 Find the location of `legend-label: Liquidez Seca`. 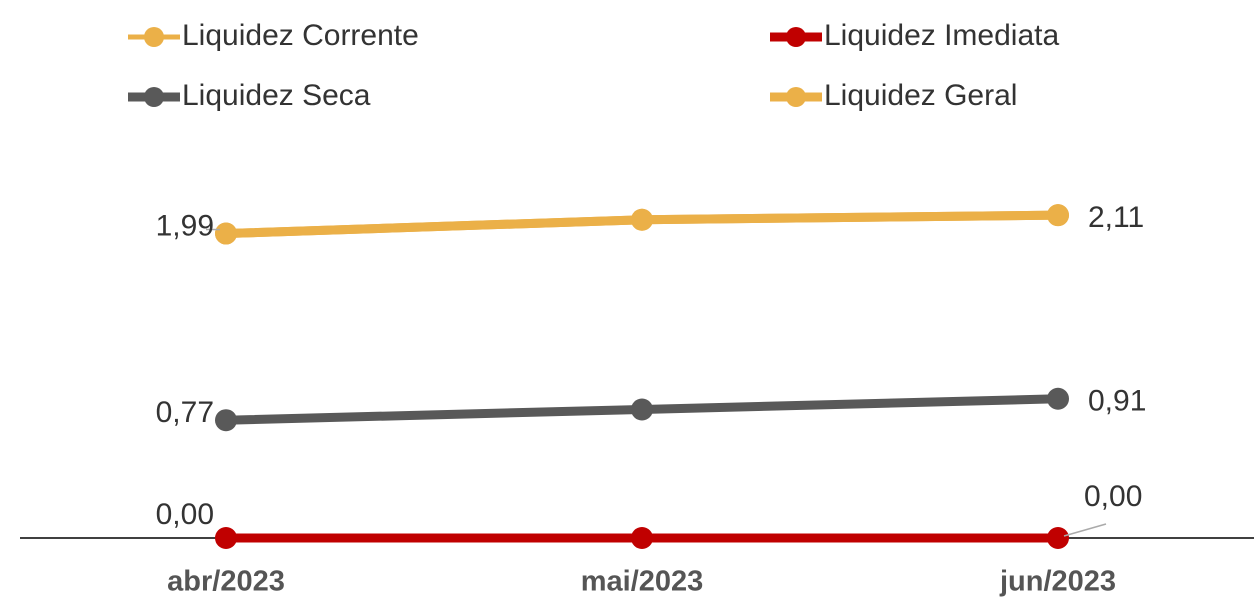

legend-label: Liquidez Seca is located at coordinates (276, 95).